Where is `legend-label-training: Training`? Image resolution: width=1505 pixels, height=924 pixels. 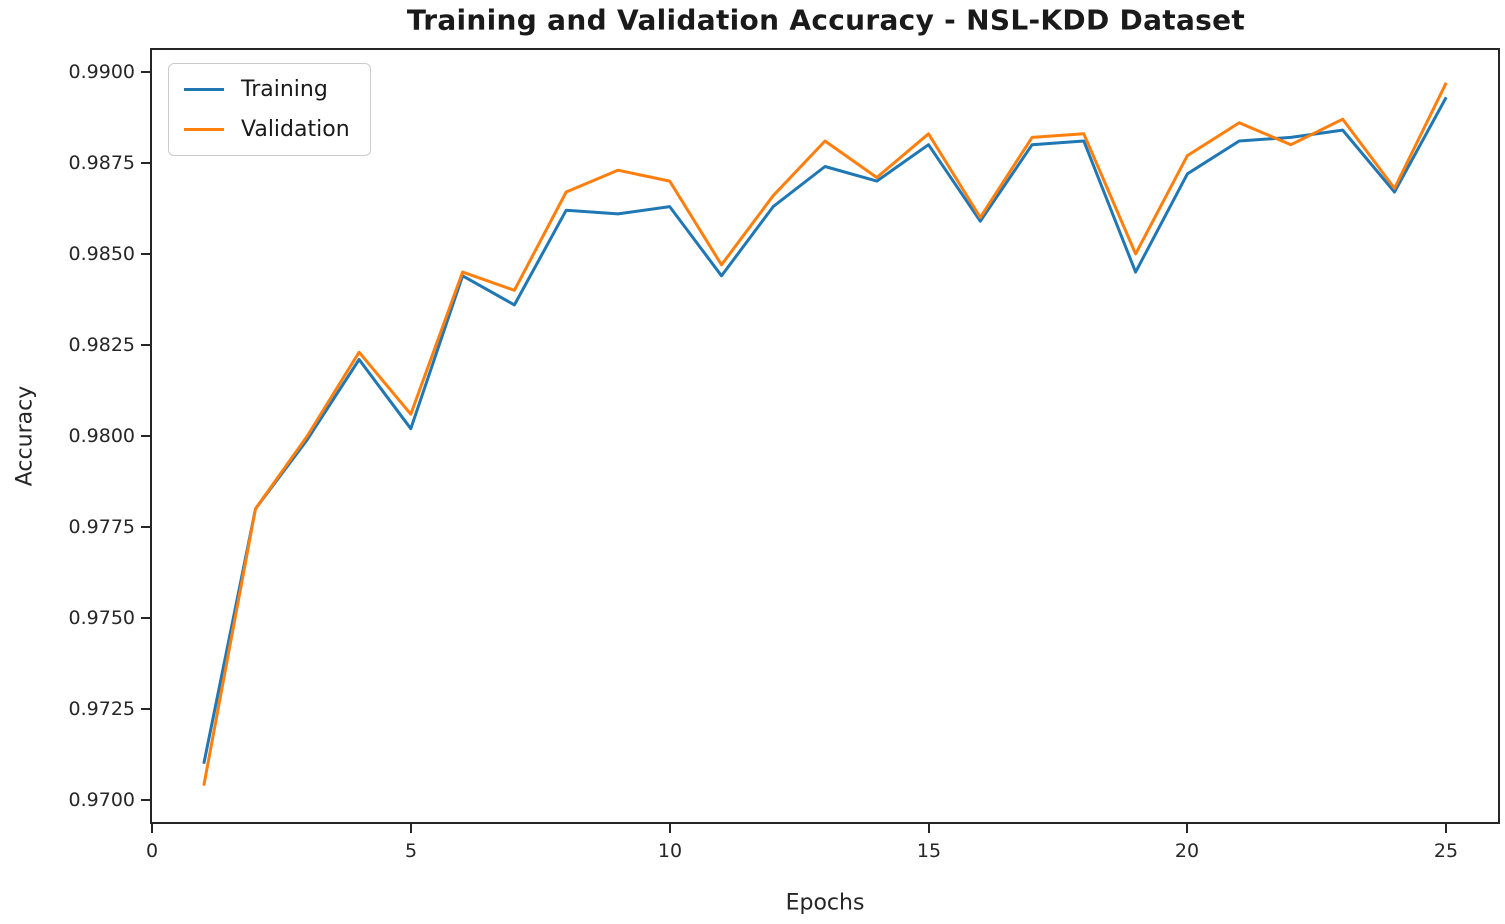 legend-label-training: Training is located at coordinates (284, 89).